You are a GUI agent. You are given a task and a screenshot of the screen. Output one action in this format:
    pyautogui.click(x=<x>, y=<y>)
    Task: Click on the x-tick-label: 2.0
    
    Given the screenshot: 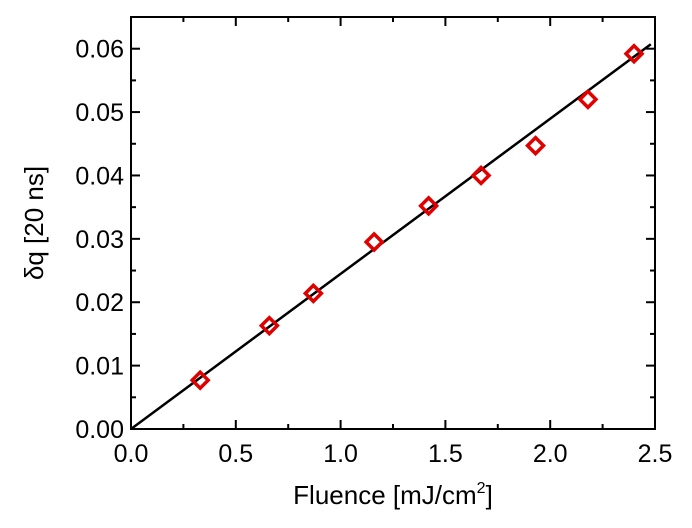 What is the action you would take?
    pyautogui.click(x=550, y=454)
    